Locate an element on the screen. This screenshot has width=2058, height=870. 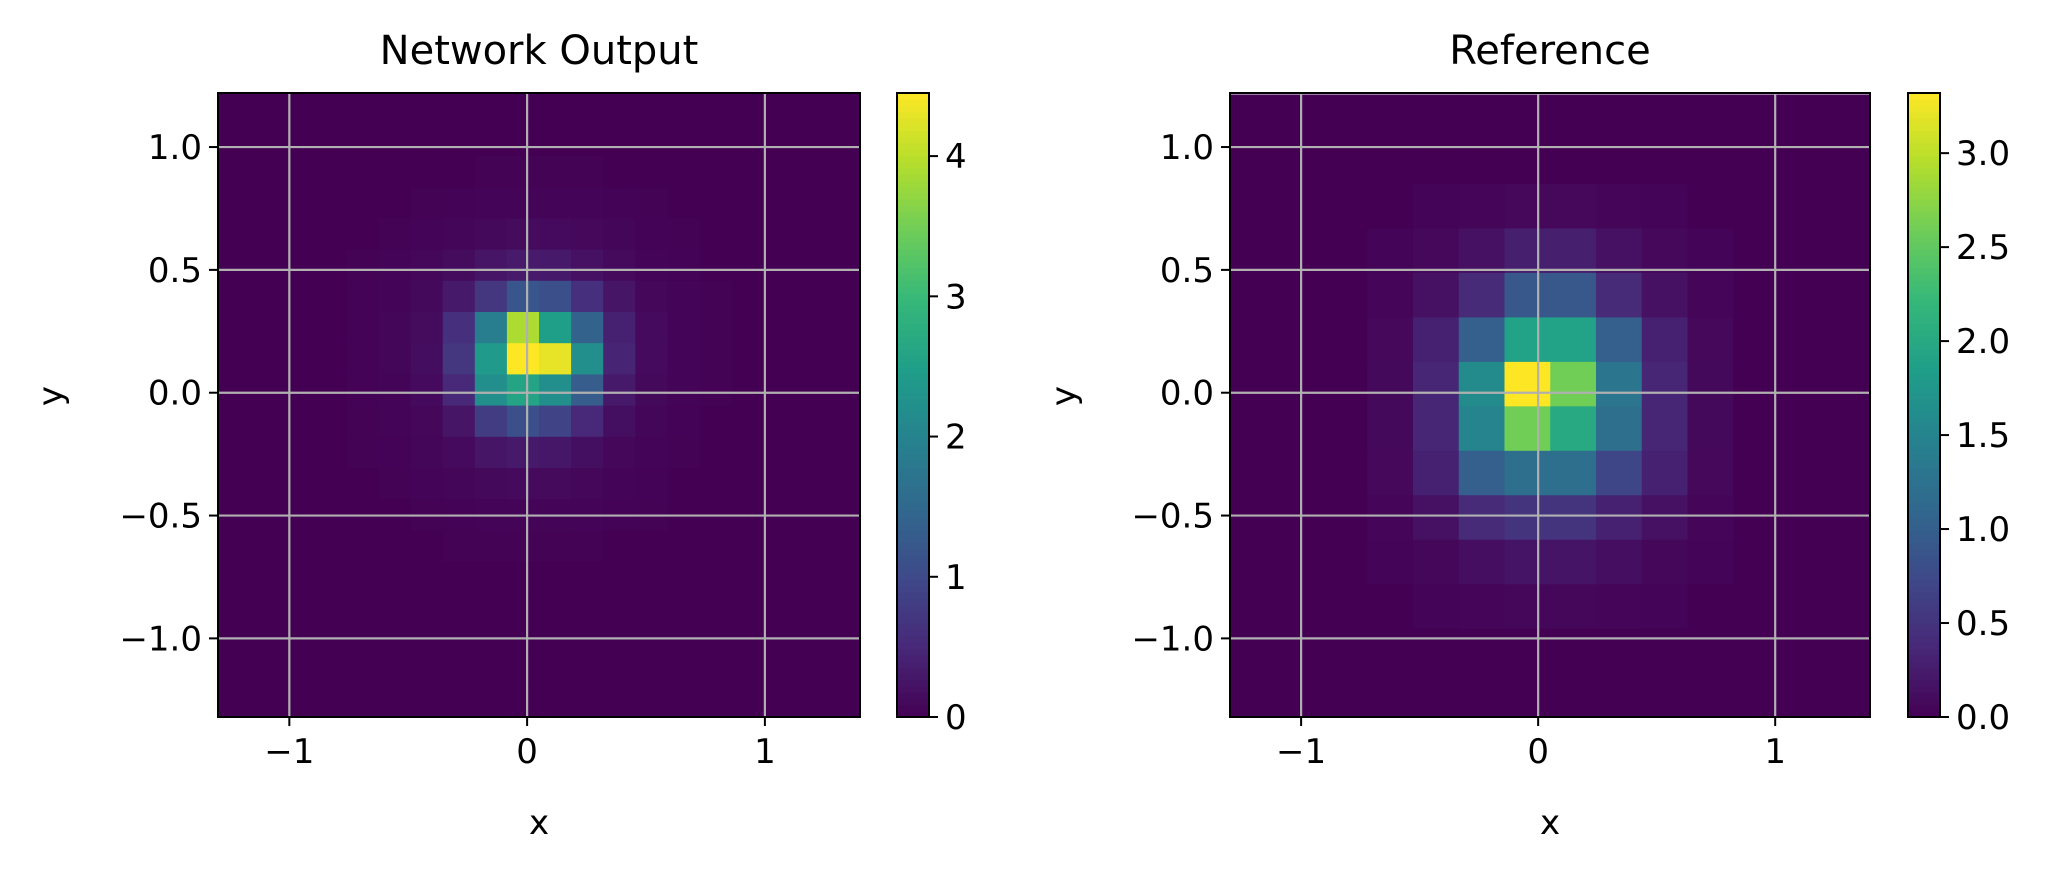
y-tick-label: −0.5 is located at coordinates (1172, 517).